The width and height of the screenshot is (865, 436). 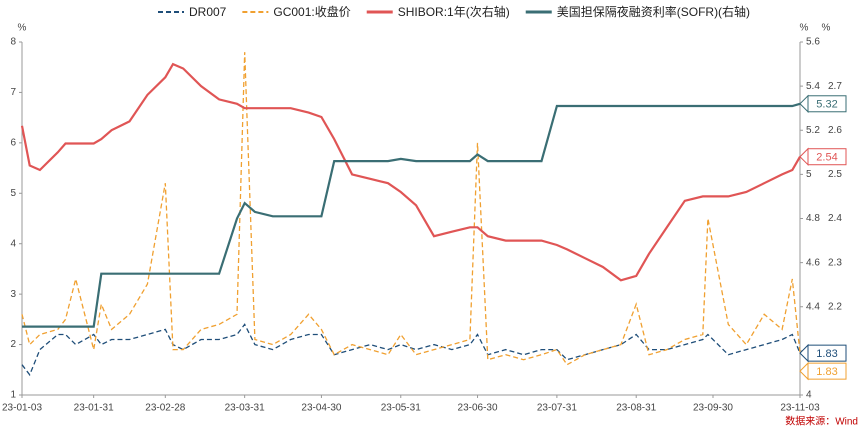 What do you see at coordinates (653, 11) in the screenshot?
I see `legend-label: 美国担保隔夜融资利率(SOFR)(右轴)` at bounding box center [653, 11].